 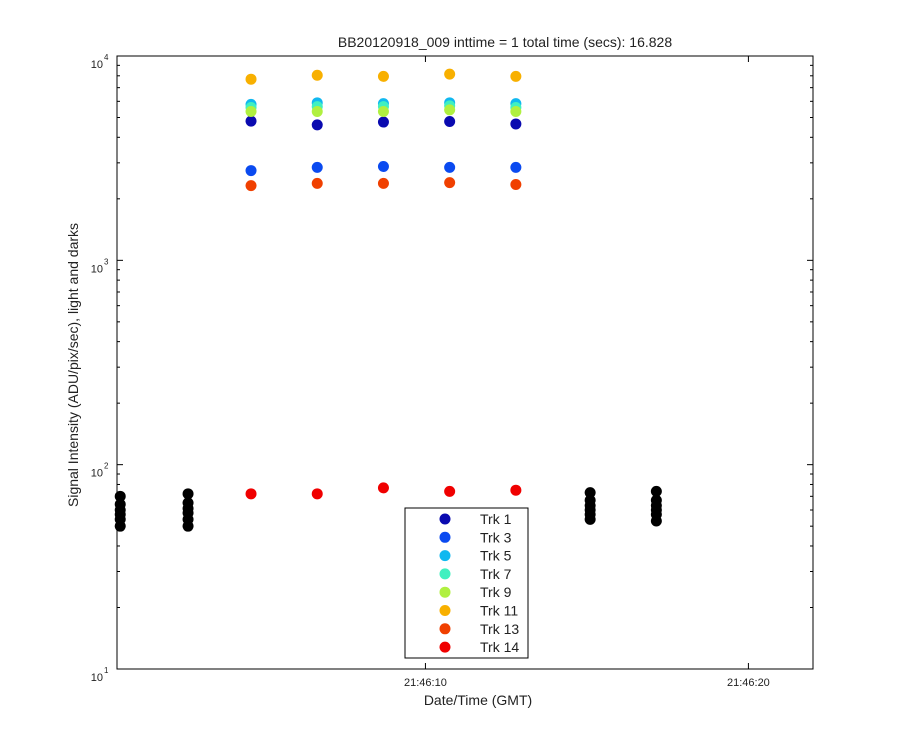 What do you see at coordinates (106, 57) in the screenshot?
I see `y-tick-exponent: 4` at bounding box center [106, 57].